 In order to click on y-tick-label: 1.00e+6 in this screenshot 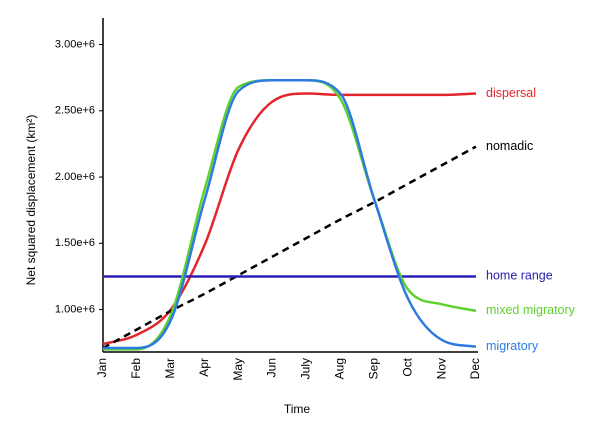, I will do `click(75, 309)`.